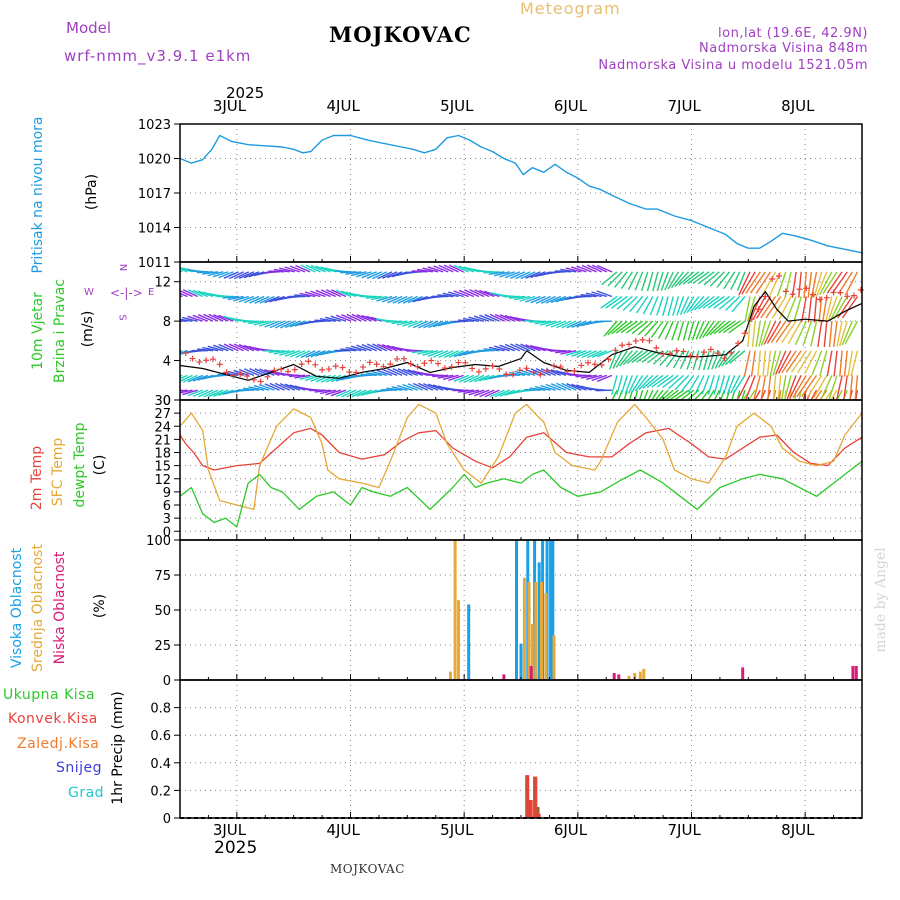 The width and height of the screenshot is (900, 900). Describe the element at coordinates (881, 600) in the screenshot. I see `credit-watermark: made by Angel` at that location.